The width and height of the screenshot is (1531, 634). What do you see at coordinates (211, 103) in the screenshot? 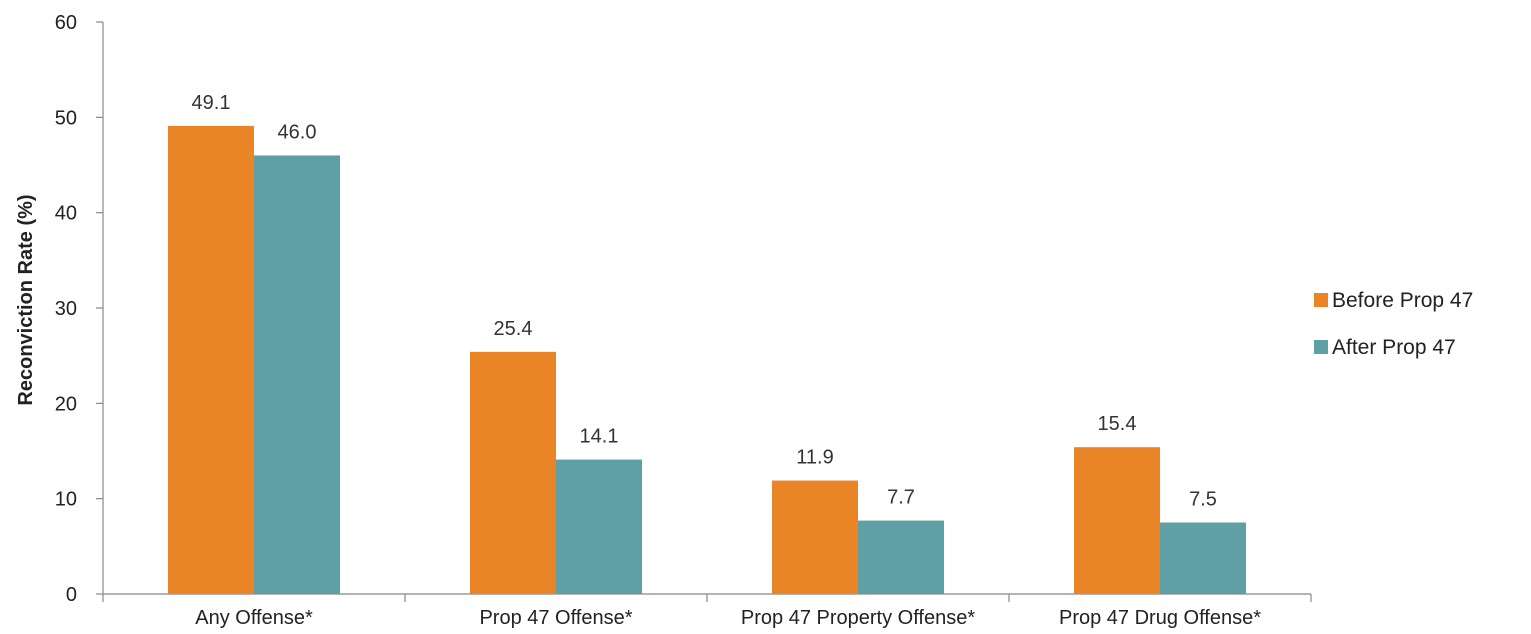
I see `data-label: 49.1` at bounding box center [211, 103].